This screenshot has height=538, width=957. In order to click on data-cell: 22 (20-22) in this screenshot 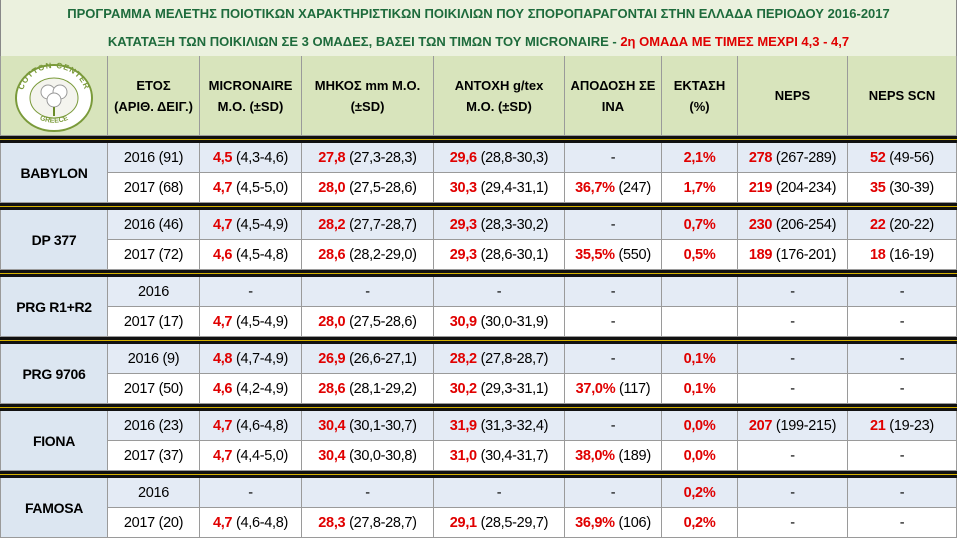, I will do `click(902, 225)`.